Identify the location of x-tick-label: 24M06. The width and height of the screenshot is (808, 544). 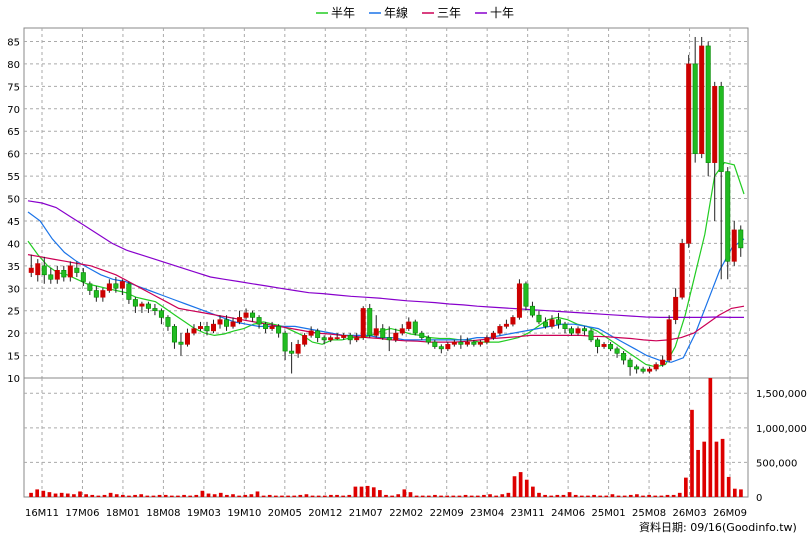
(568, 513).